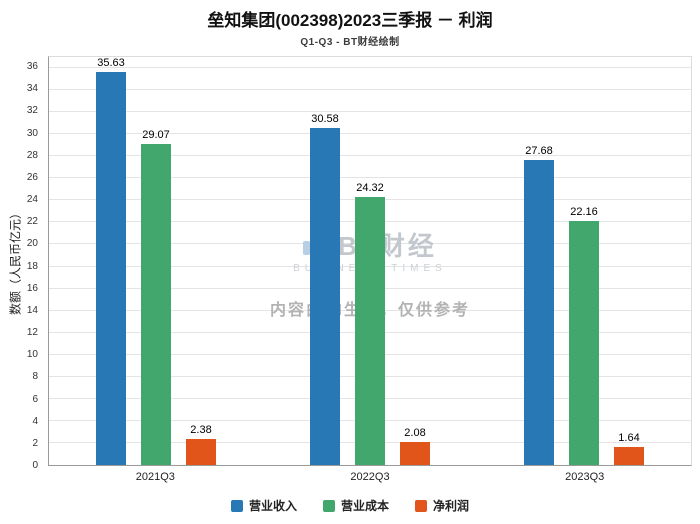 This screenshot has width=700, height=524. I want to click on y-tick-label: 6, so click(35, 399).